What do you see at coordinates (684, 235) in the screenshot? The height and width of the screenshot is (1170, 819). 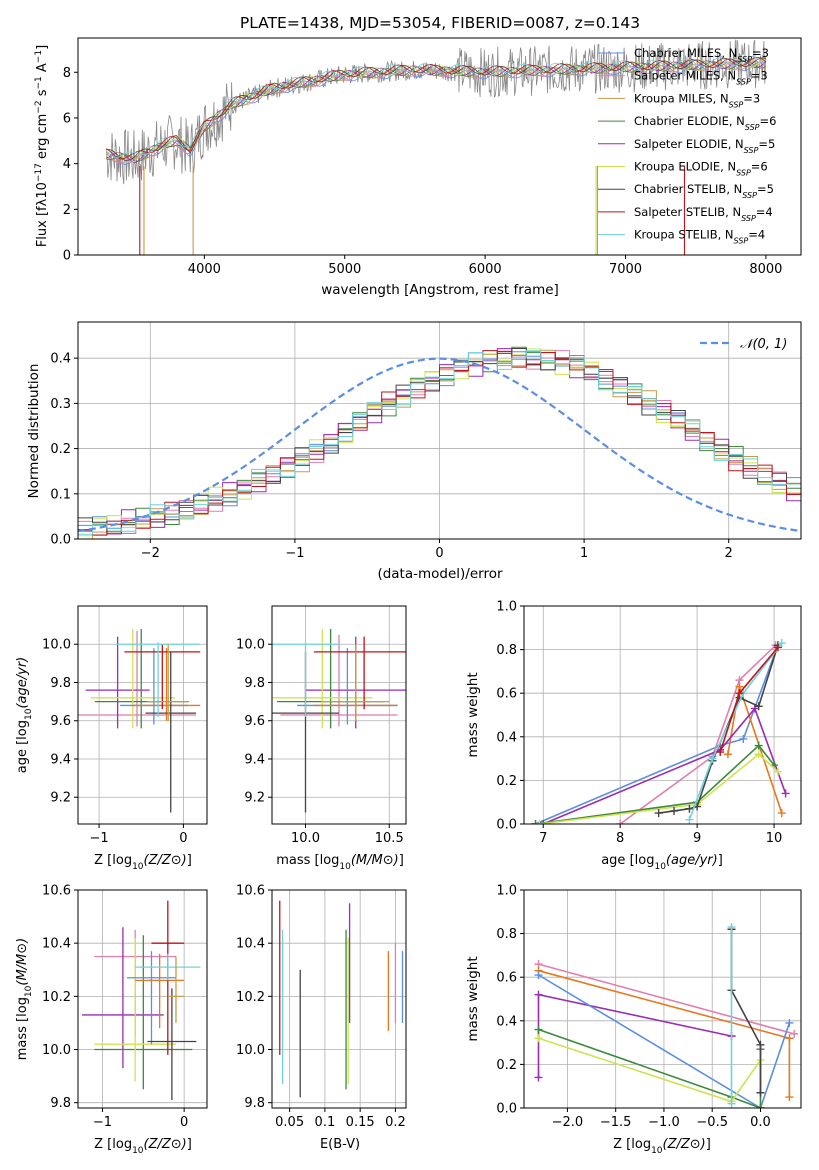 I see `legend-text: Kroupa STELIB, N` at bounding box center [684, 235].